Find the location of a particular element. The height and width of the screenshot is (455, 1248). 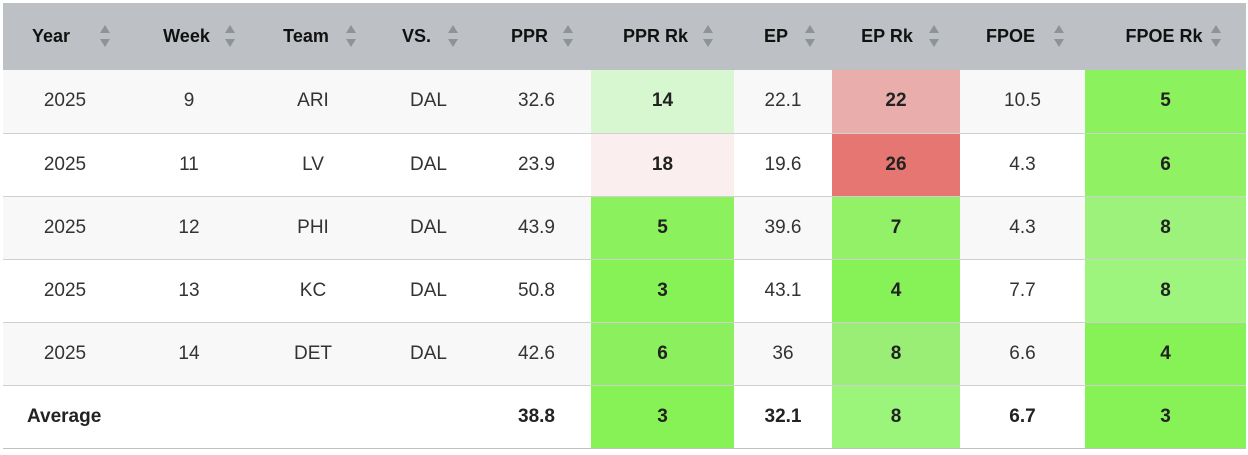

table-row: 2025 11 LV DAL 23.9 18 19.6 26 4.3 6 is located at coordinates (624, 164).